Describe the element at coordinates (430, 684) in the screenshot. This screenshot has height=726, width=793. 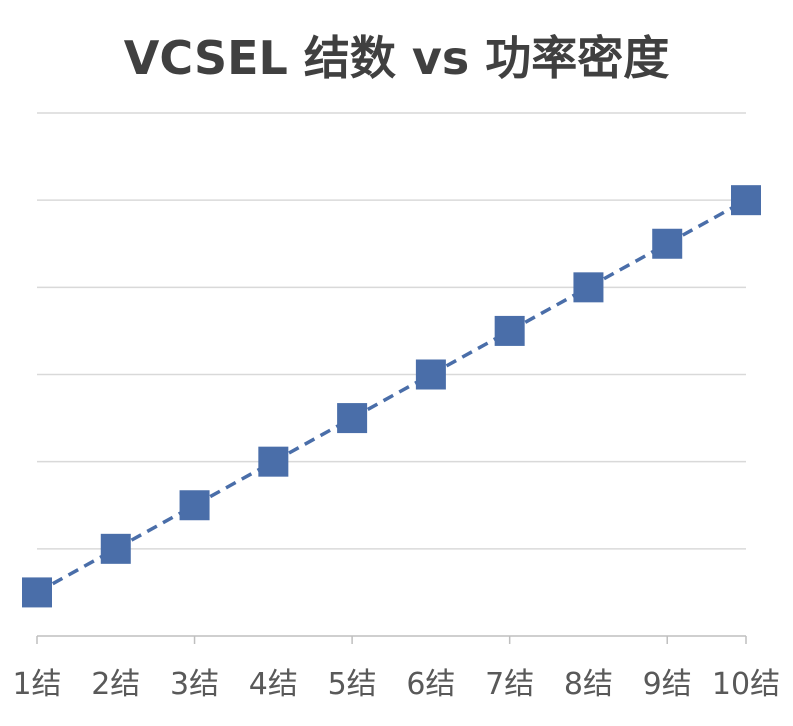
I see `x-tick-label: 6结` at that location.